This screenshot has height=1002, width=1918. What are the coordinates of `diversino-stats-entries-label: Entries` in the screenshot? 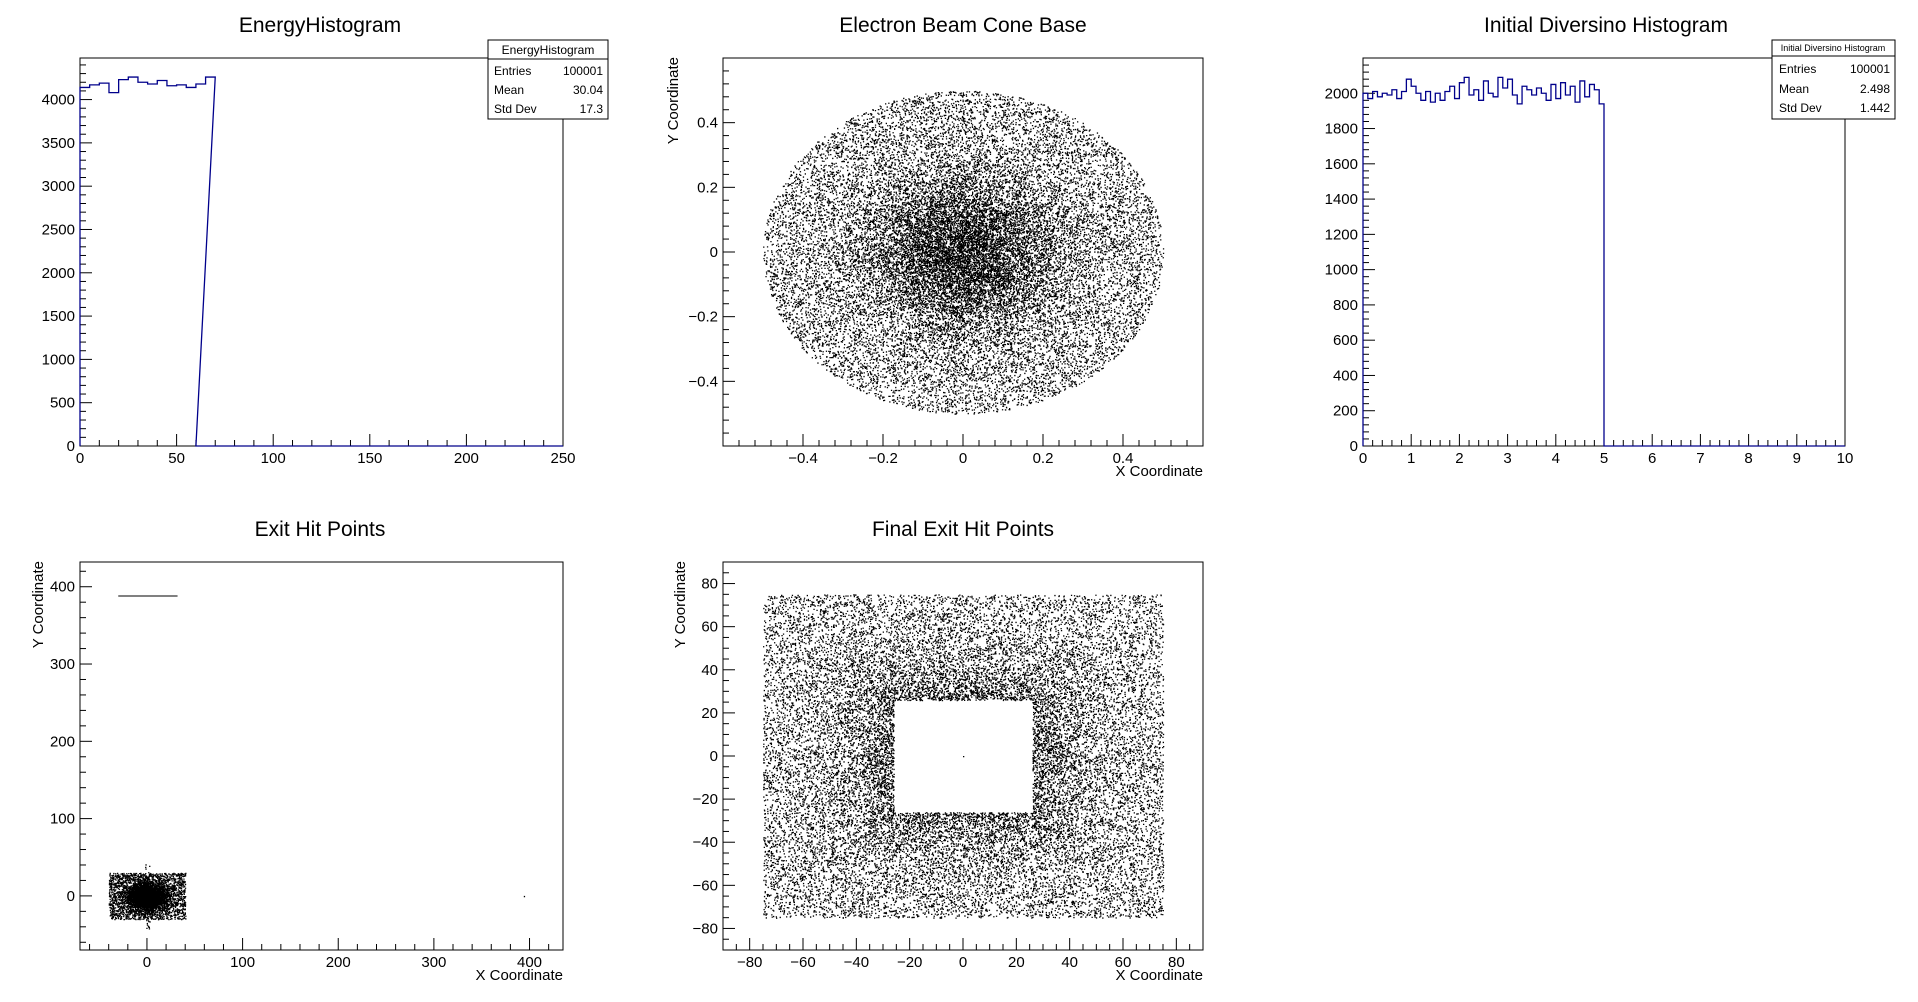 It's located at (1797, 69).